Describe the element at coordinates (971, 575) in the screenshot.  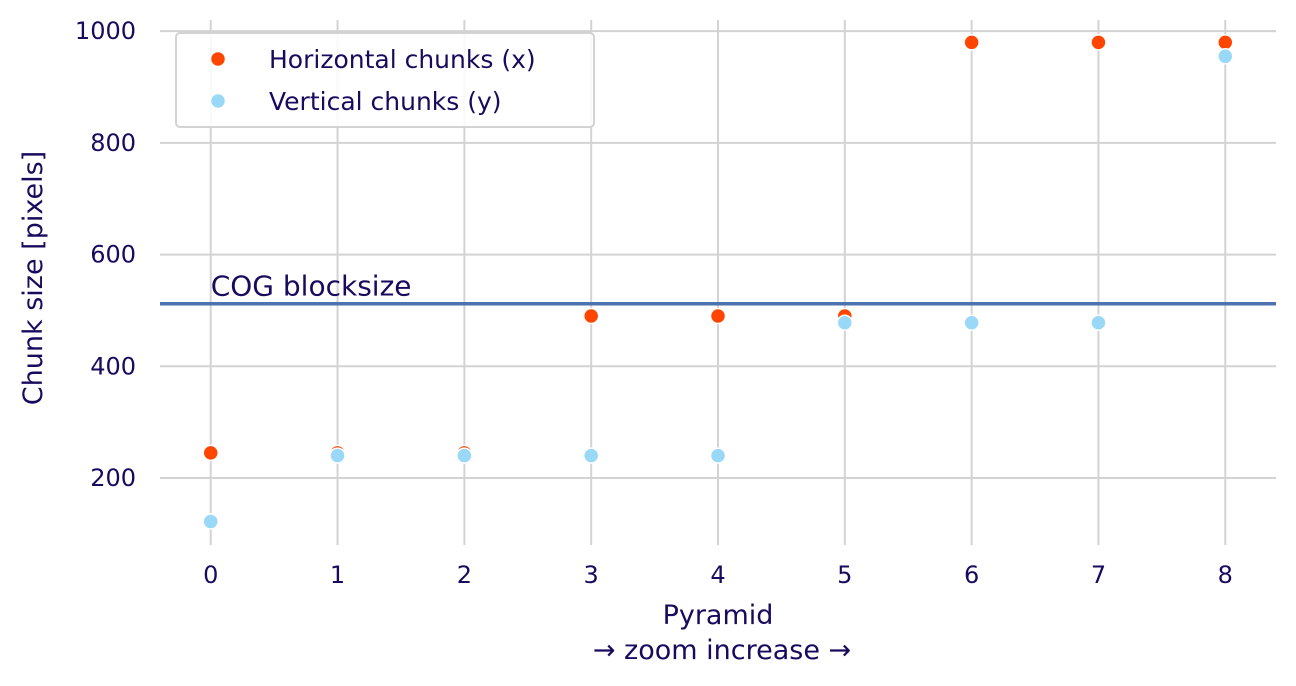
I see `x-tick-label: 6` at that location.